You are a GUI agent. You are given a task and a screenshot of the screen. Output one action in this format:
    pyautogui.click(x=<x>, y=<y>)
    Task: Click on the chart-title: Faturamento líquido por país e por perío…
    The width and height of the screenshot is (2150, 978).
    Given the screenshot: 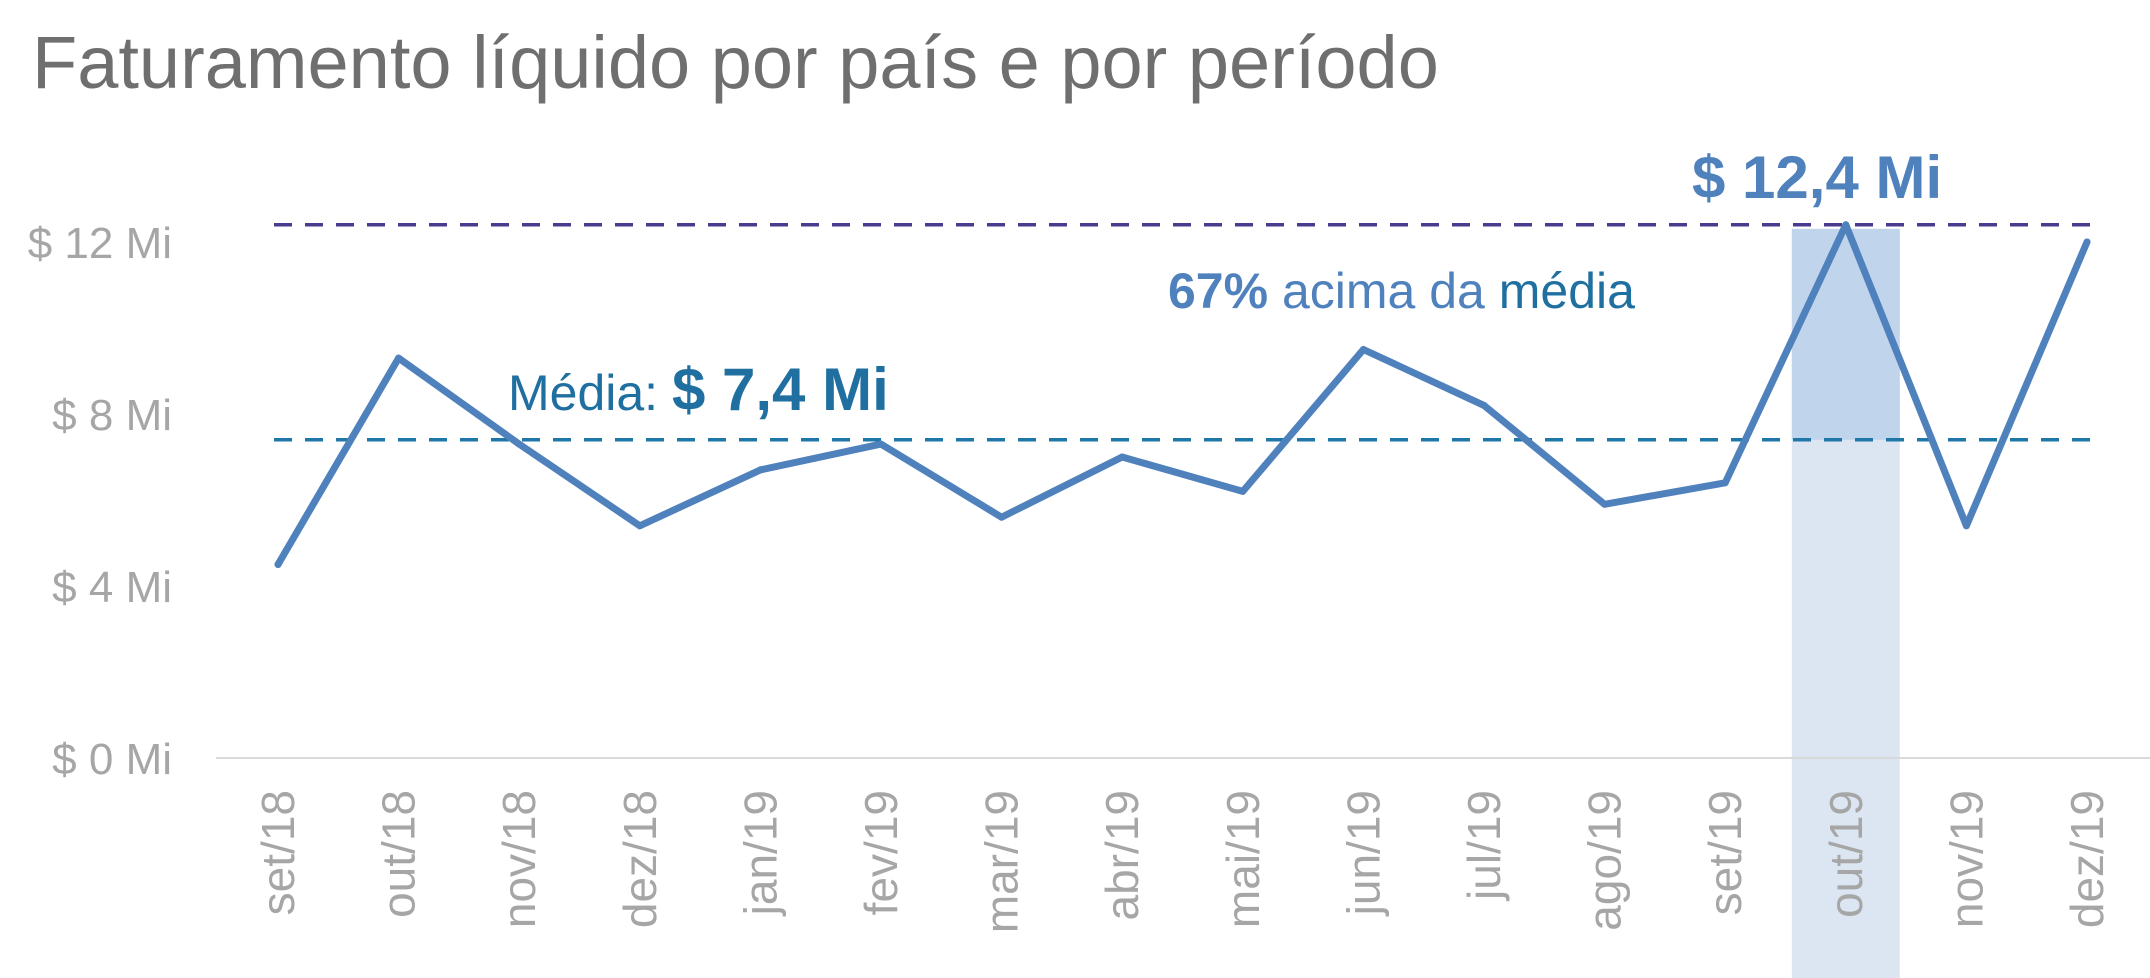 What is the action you would take?
    pyautogui.click(x=735, y=62)
    